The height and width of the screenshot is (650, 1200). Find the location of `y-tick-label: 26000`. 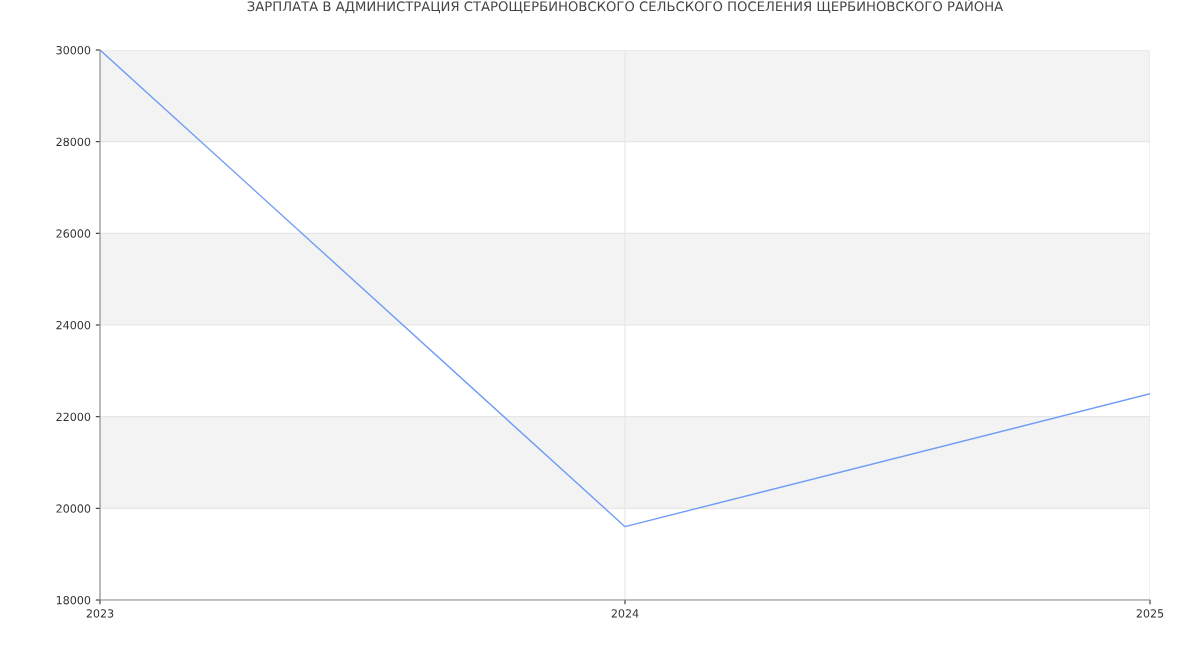

y-tick-label: 26000 is located at coordinates (73, 233).